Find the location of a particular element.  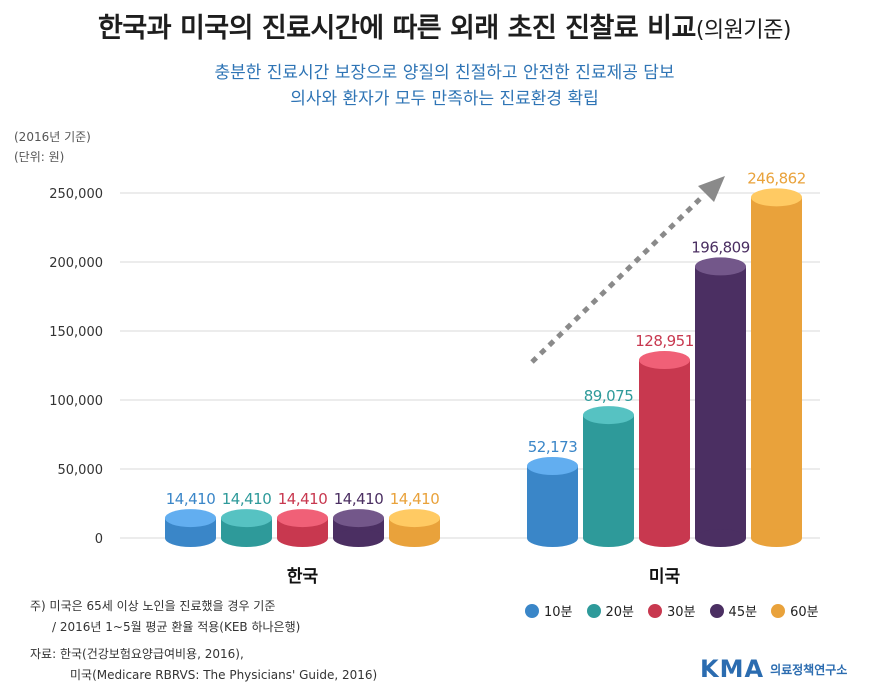

source-1: 자료: 한국(건강보험요양급여비용, 2016), is located at coordinates (137, 654).